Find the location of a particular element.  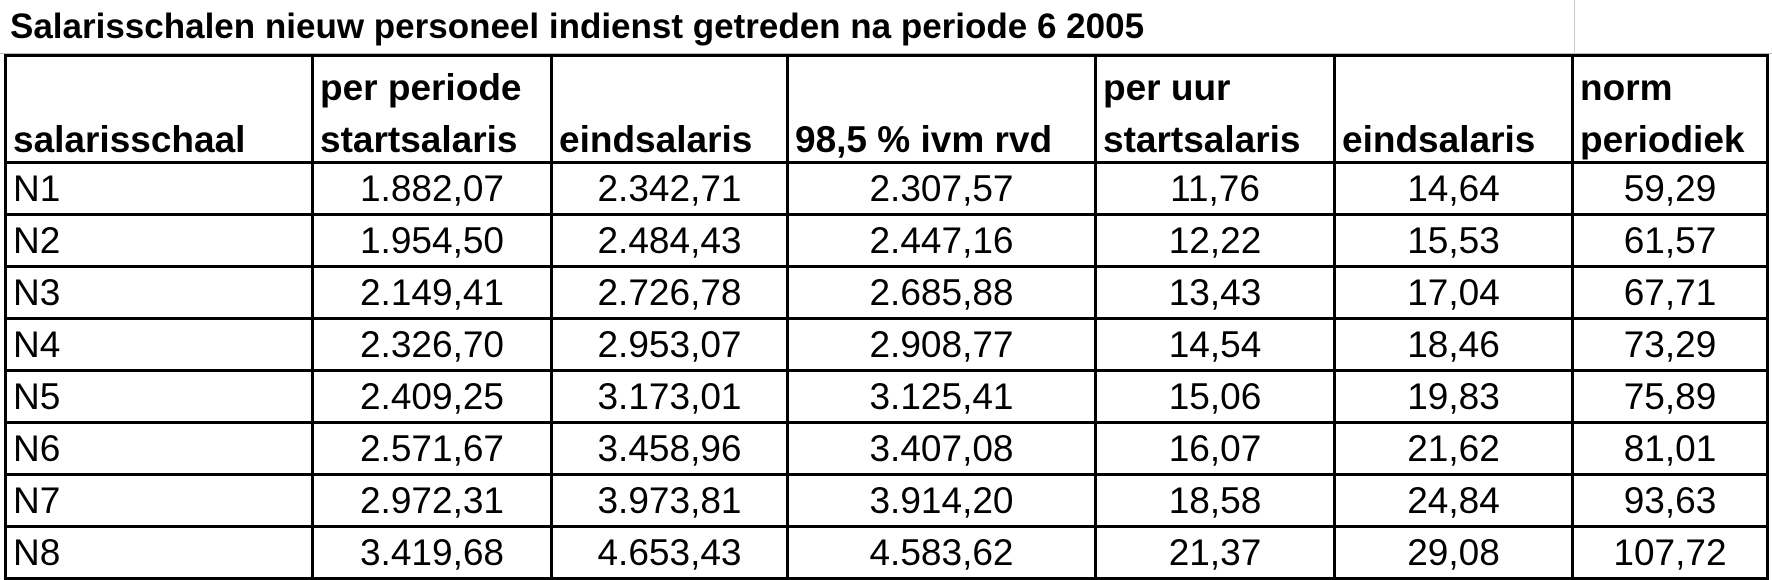

cell: 3.125,41 is located at coordinates (941, 396).